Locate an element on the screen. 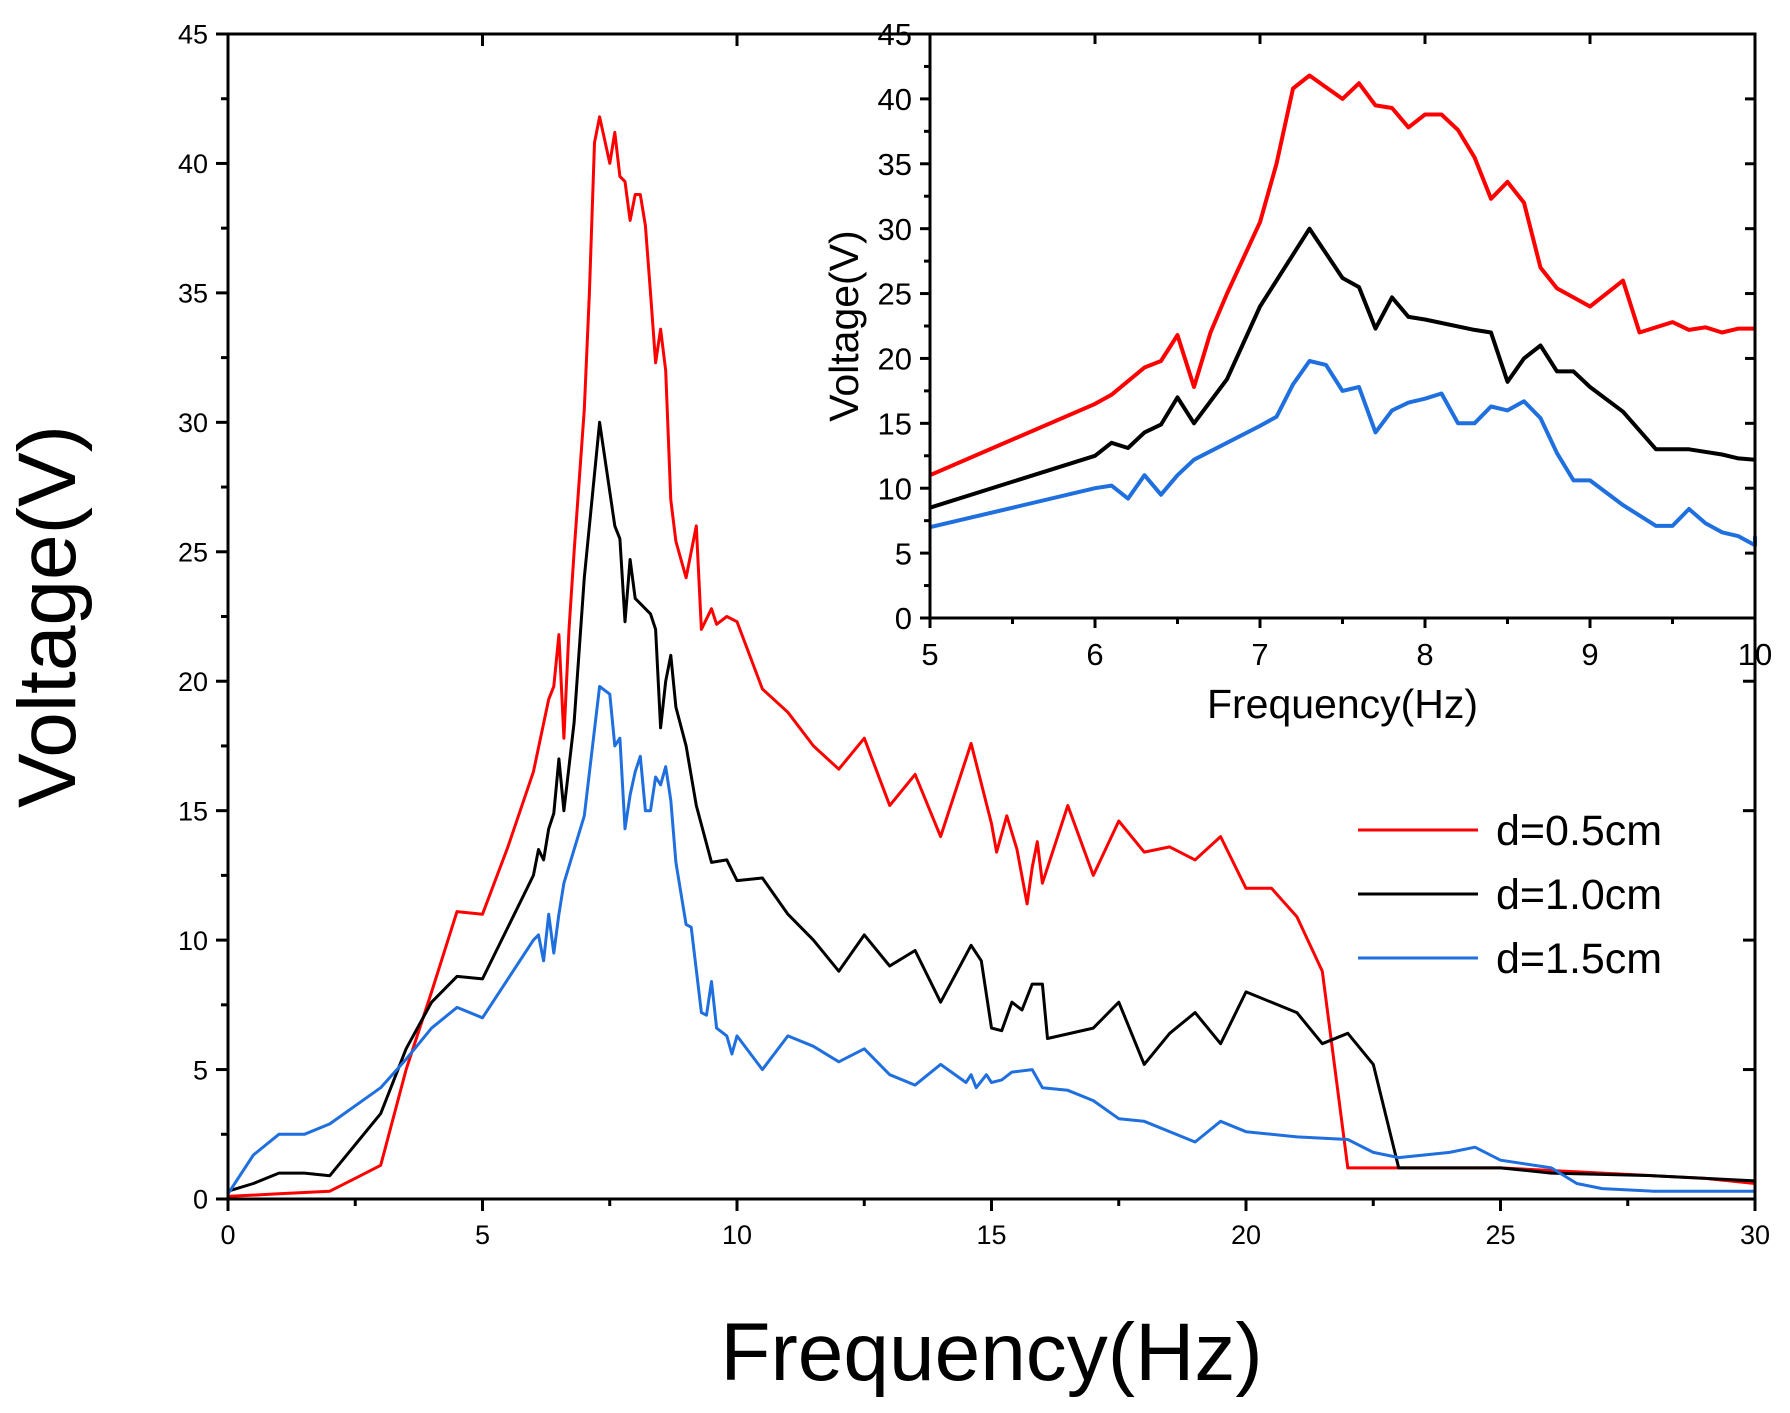  inset-x-tick-label: 6 is located at coordinates (1094, 654).